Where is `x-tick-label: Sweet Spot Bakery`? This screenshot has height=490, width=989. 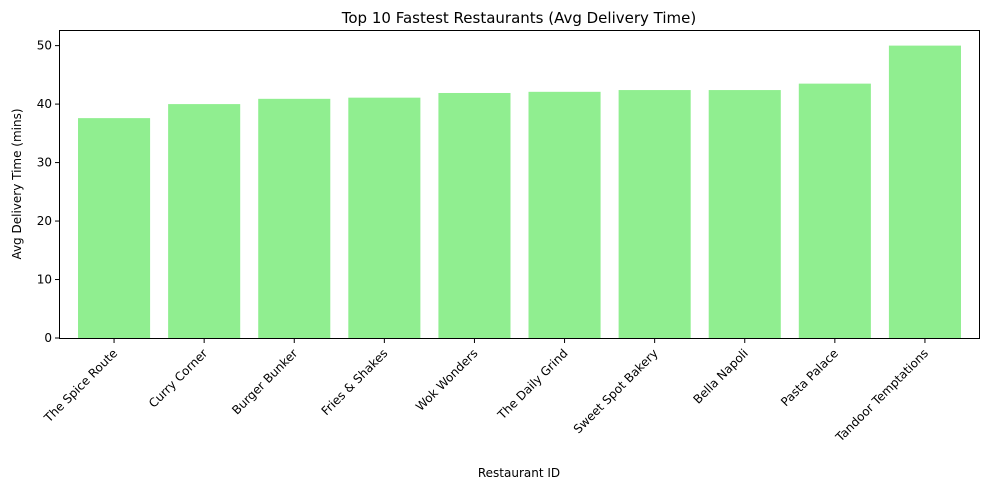
x-tick-label: Sweet Spot Bakery is located at coordinates (616, 391).